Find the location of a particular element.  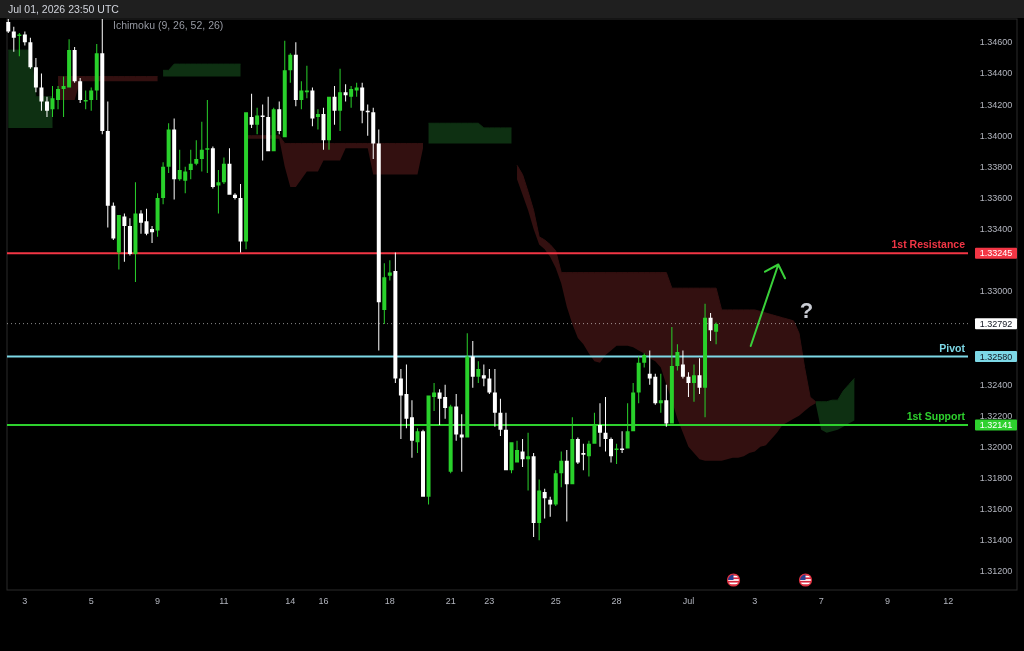

ref-line-label: 1st Resistance is located at coordinates (928, 244).